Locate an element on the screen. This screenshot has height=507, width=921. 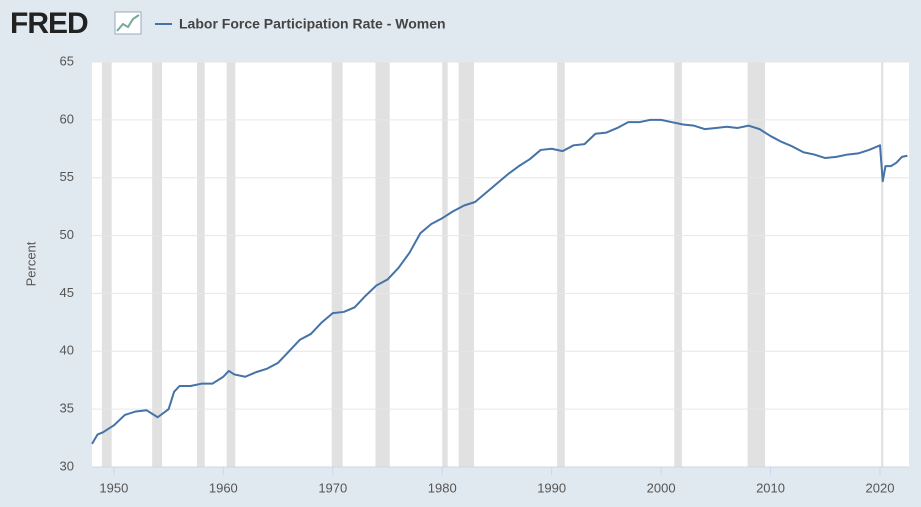
y-tick-label: 35 is located at coordinates (67, 408).